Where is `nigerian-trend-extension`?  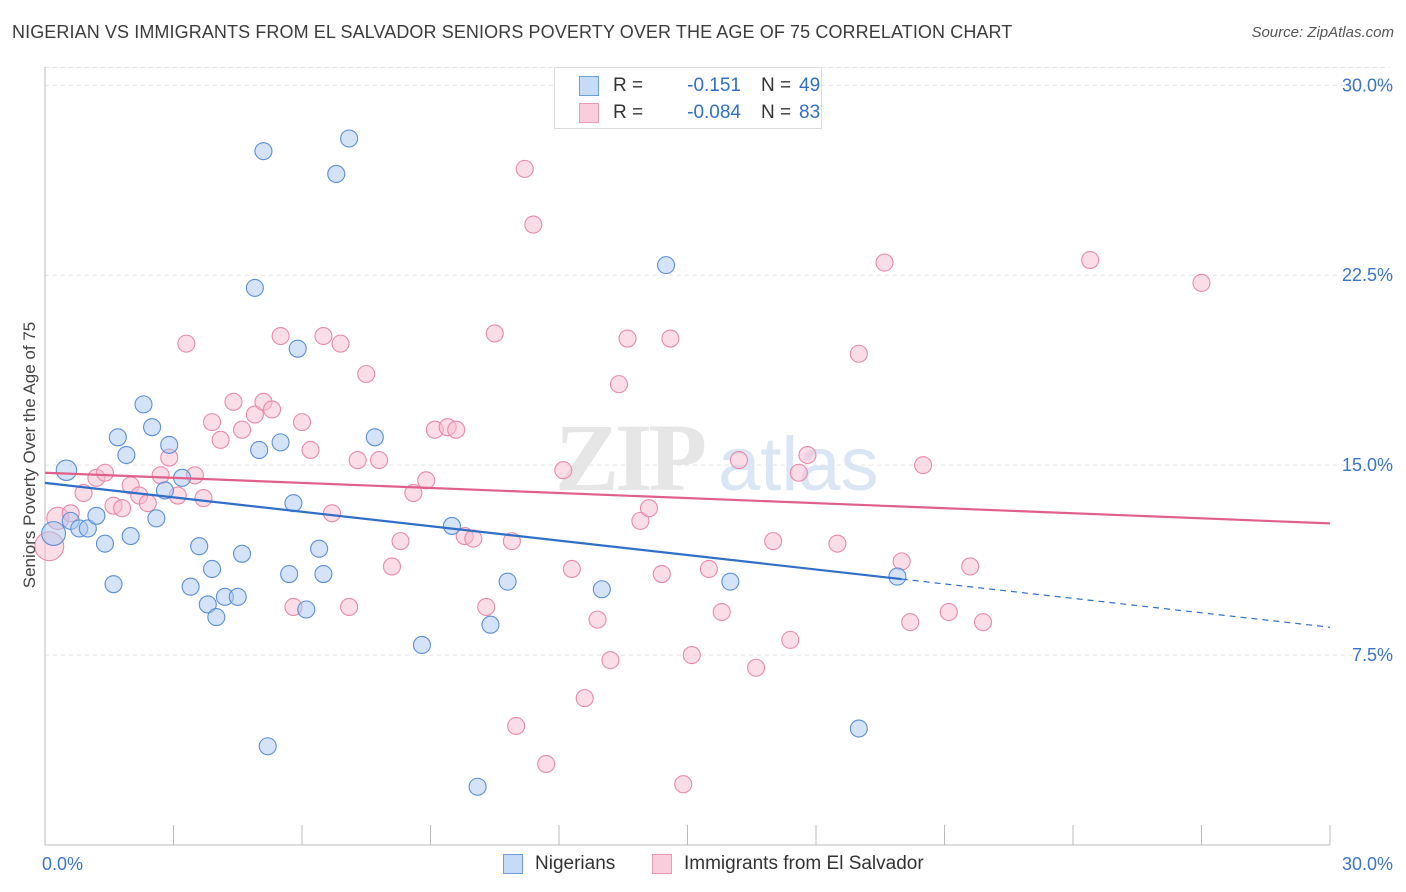 nigerian-trend-extension is located at coordinates (1116, 603).